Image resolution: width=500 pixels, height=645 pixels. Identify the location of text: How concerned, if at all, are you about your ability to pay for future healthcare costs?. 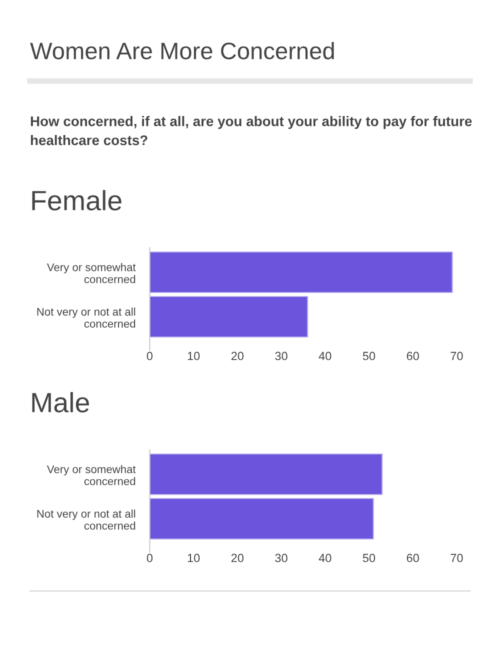
(251, 131).